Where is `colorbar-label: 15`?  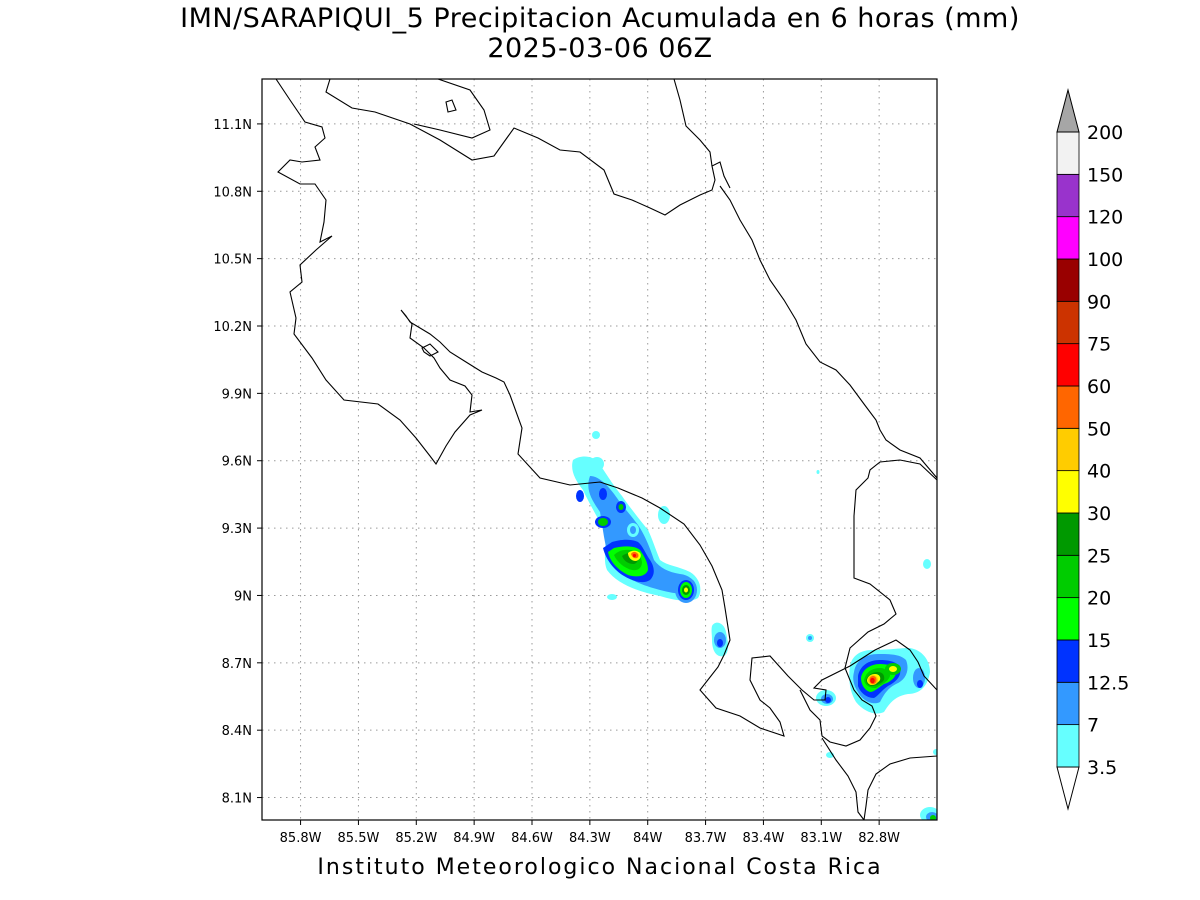
colorbar-label: 15 is located at coordinates (1099, 641).